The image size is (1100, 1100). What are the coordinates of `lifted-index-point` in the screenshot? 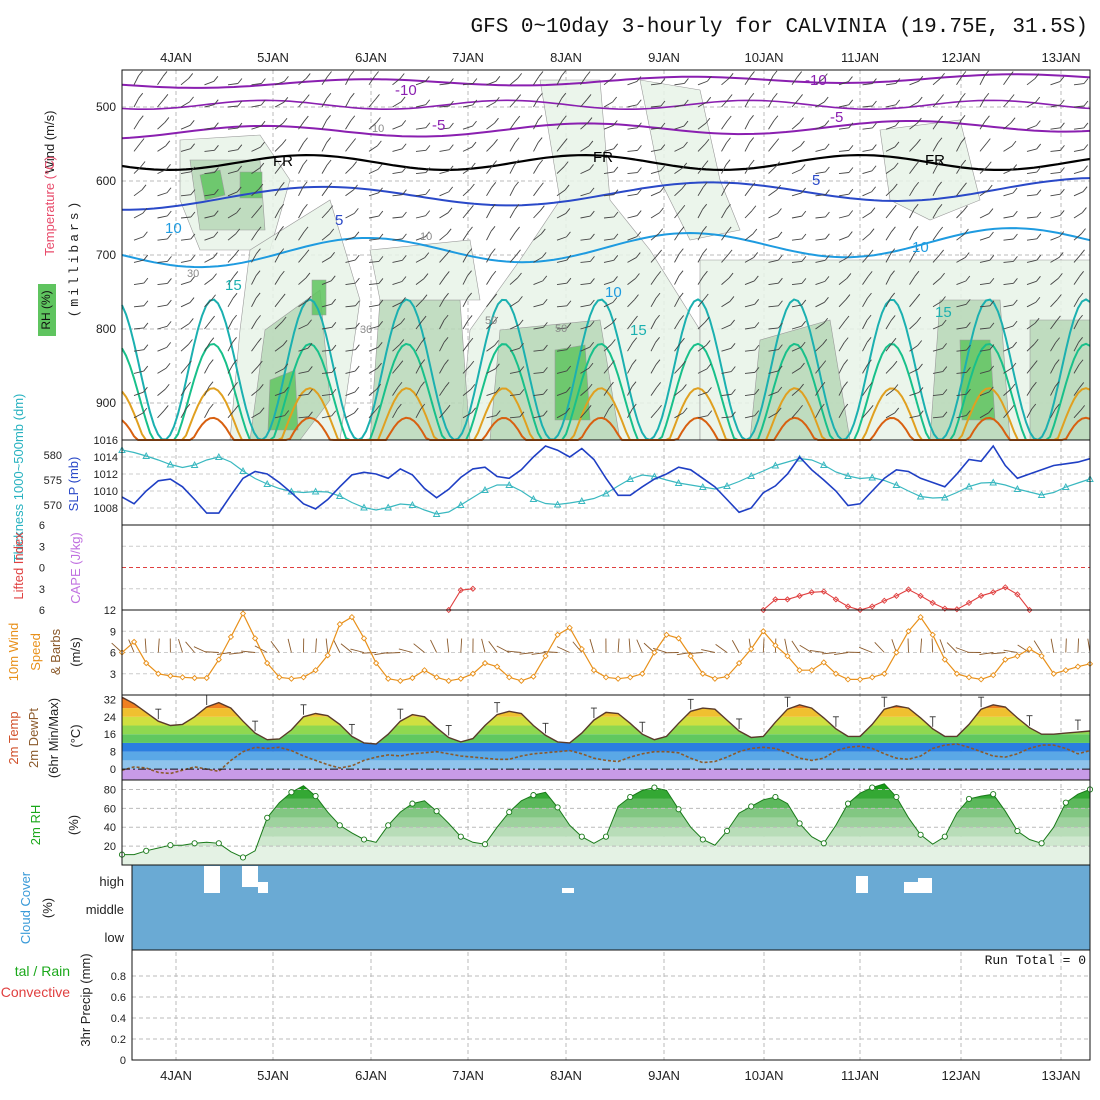 It's located at (823, 591).